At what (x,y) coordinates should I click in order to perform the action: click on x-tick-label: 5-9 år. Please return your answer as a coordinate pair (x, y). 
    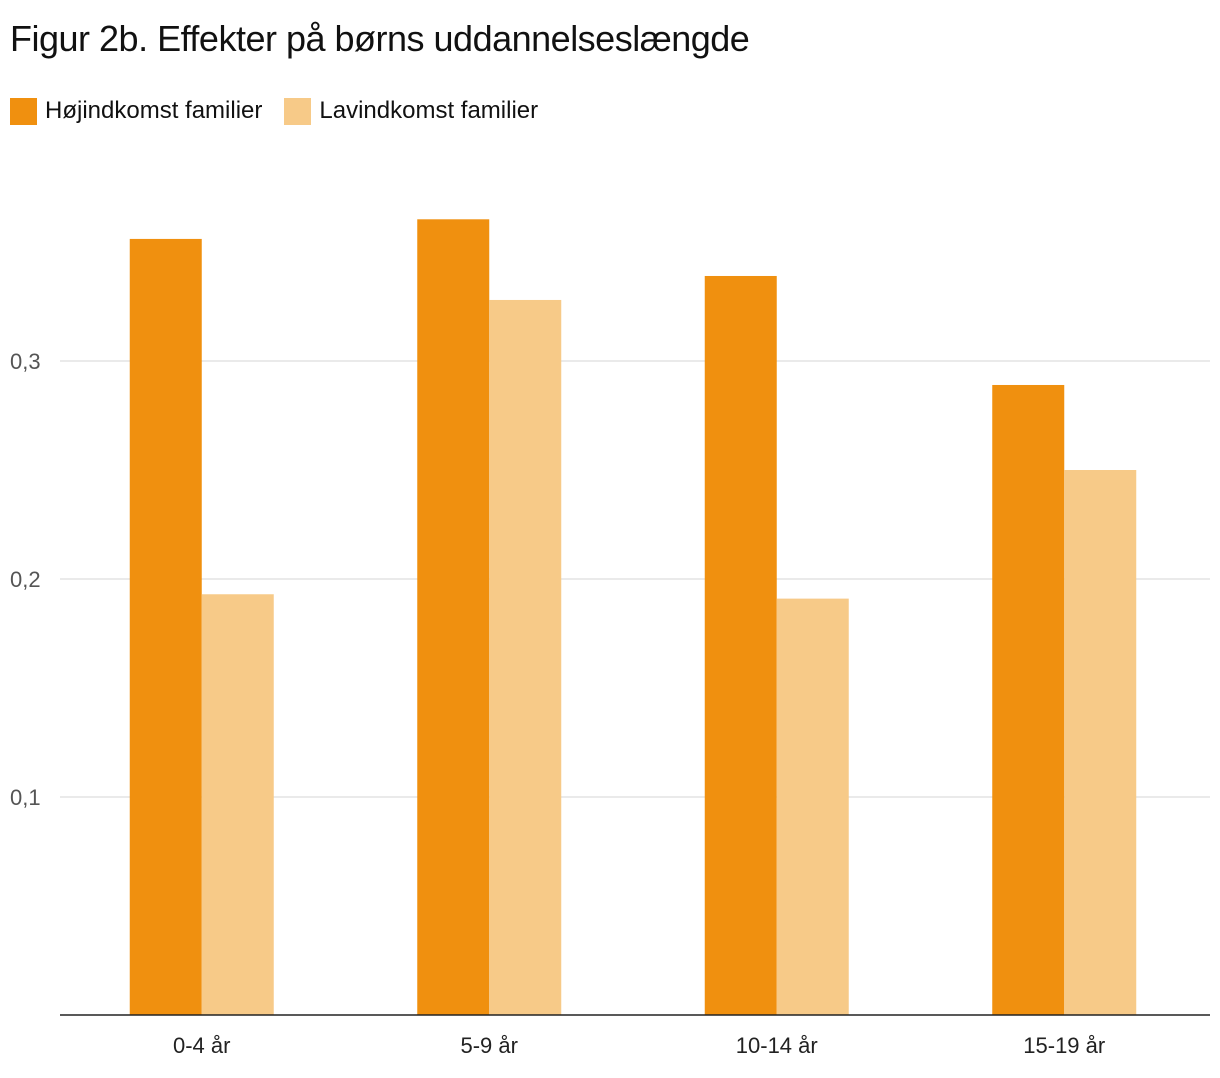
    Looking at the image, I should click on (489, 1045).